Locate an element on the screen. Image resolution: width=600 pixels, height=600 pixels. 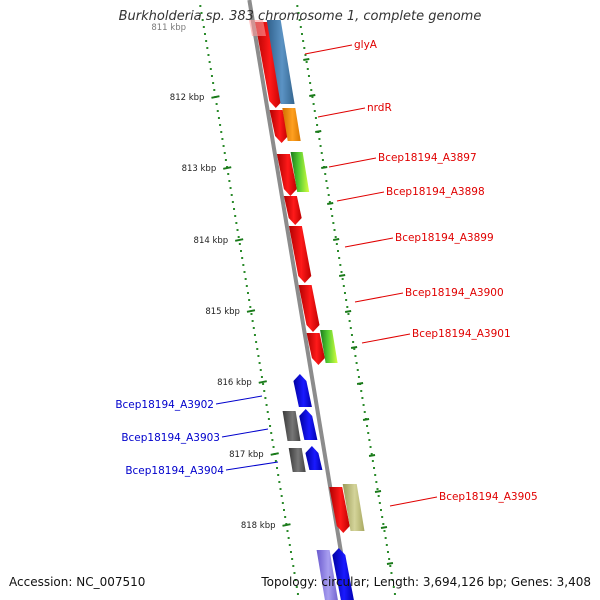
gene-label-reverse: Bcep18194_A3902 is located at coordinates (164, 405).